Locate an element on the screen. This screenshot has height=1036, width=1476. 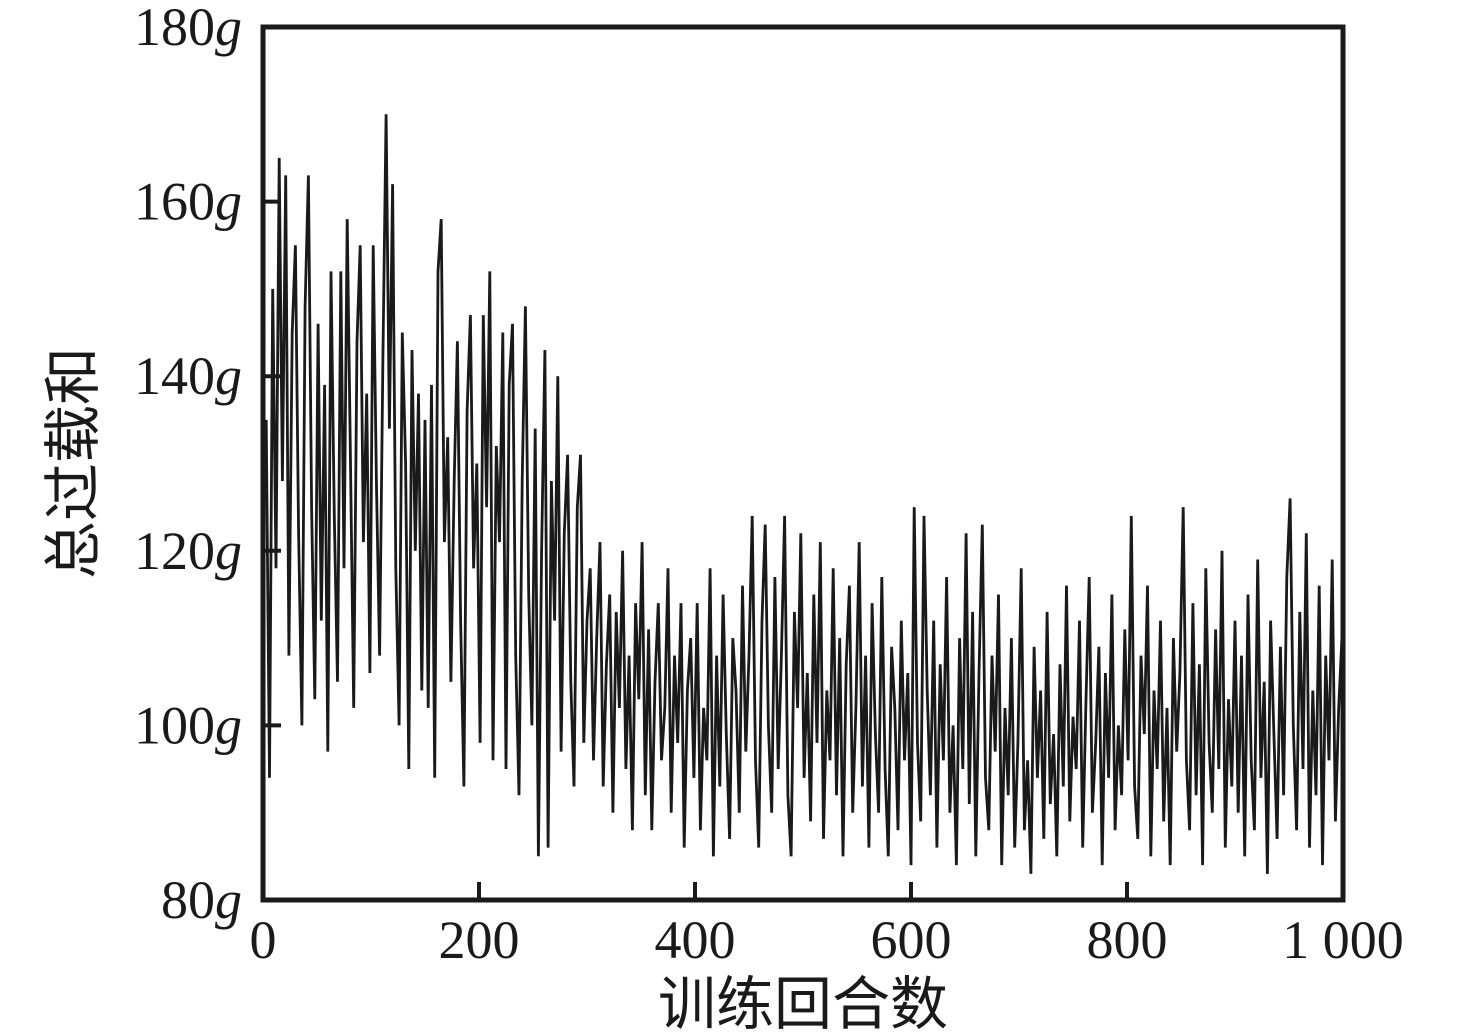
y-tick-label: 80g is located at coordinates (201, 900).